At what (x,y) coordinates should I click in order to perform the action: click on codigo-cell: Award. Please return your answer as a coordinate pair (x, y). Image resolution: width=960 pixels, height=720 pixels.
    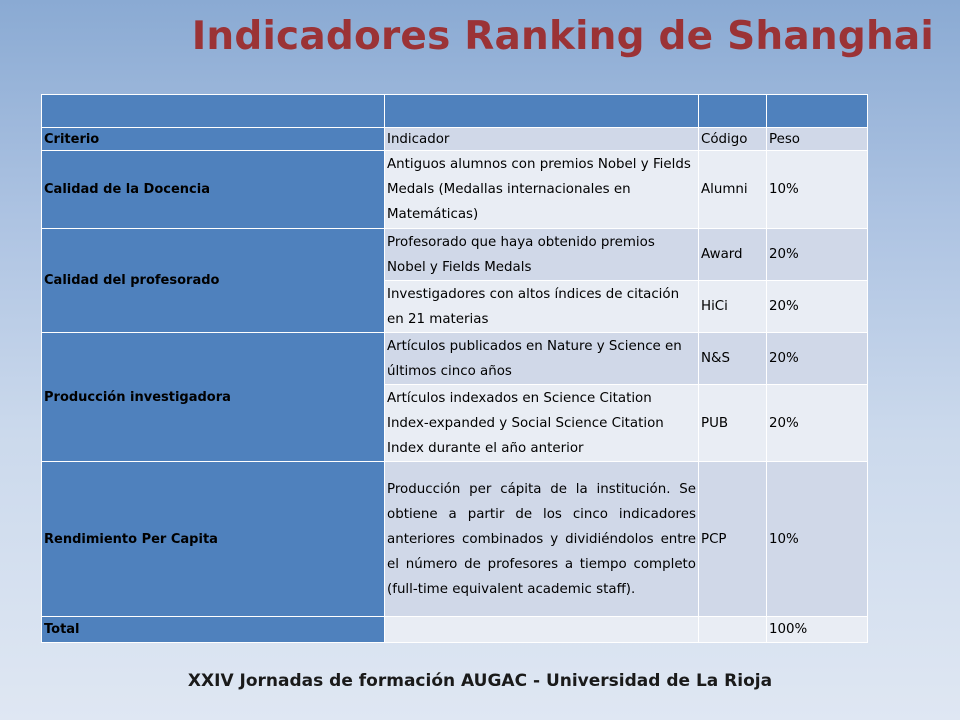
    Looking at the image, I should click on (732, 254).